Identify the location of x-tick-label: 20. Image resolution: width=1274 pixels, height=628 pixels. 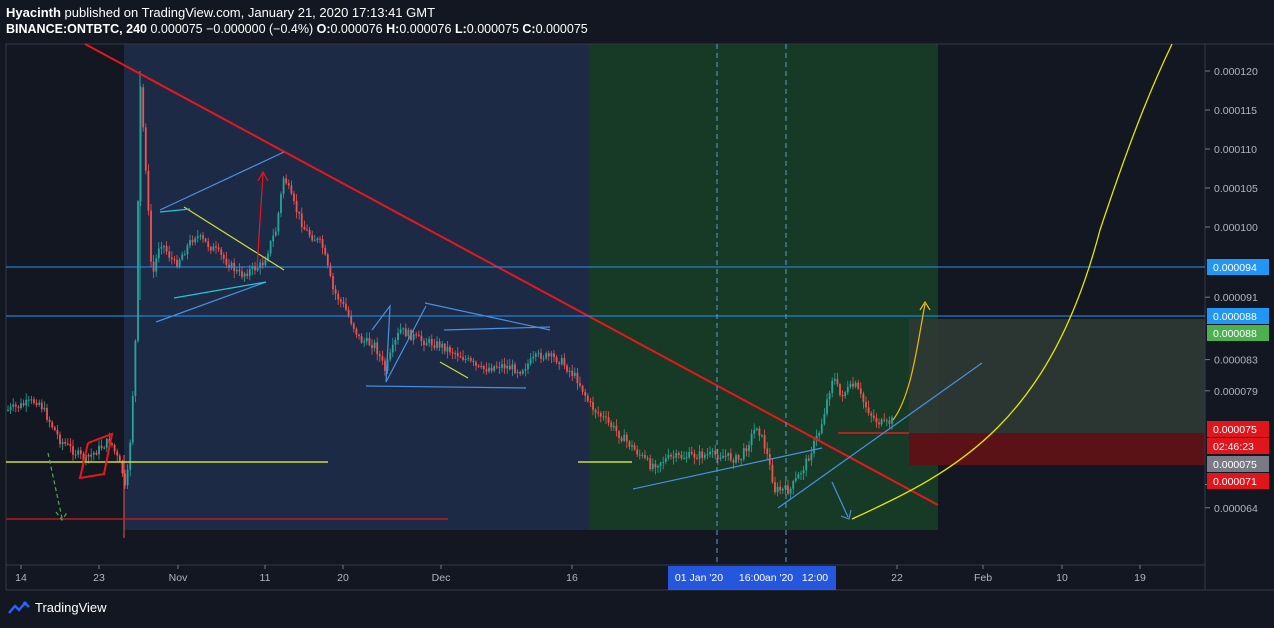
(343, 578).